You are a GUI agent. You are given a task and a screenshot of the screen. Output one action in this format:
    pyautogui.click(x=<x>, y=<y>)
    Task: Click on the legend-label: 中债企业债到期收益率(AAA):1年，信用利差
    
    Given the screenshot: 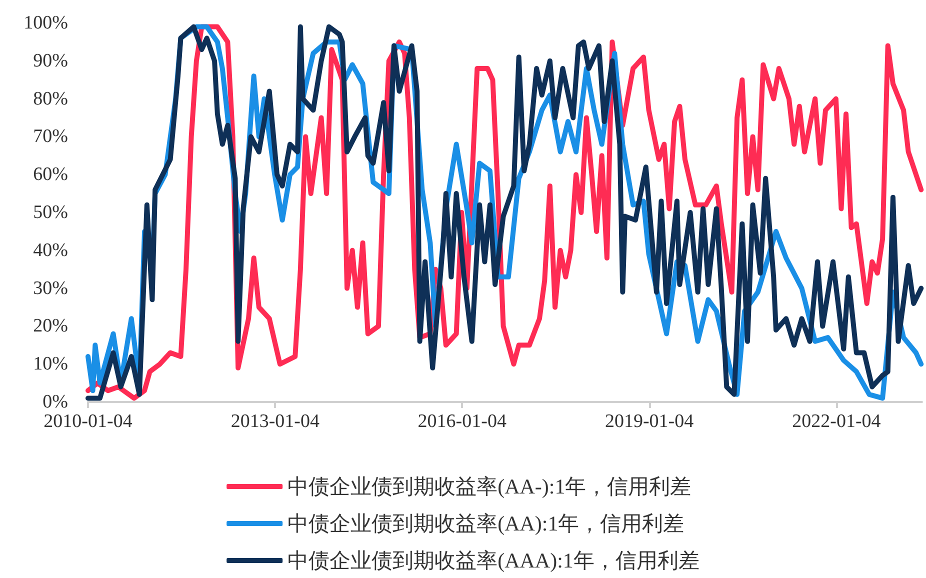 What is the action you would take?
    pyautogui.click(x=494, y=560)
    